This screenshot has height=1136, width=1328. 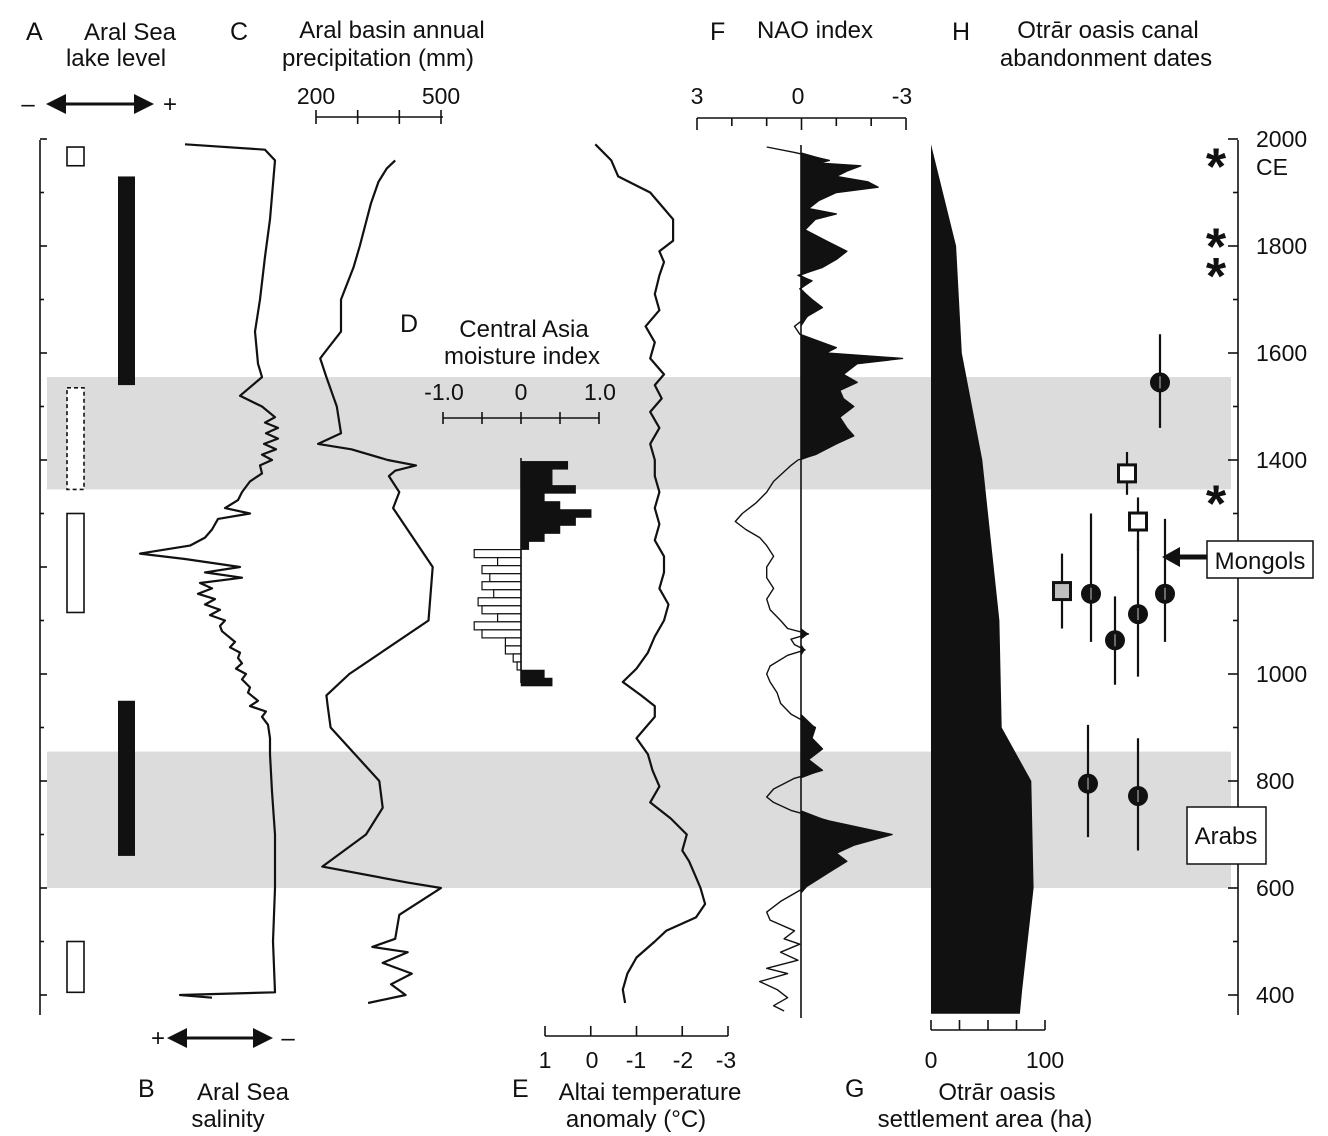 What do you see at coordinates (1045, 1060) in the screenshot?
I see `panel-g-tick-100: 100` at bounding box center [1045, 1060].